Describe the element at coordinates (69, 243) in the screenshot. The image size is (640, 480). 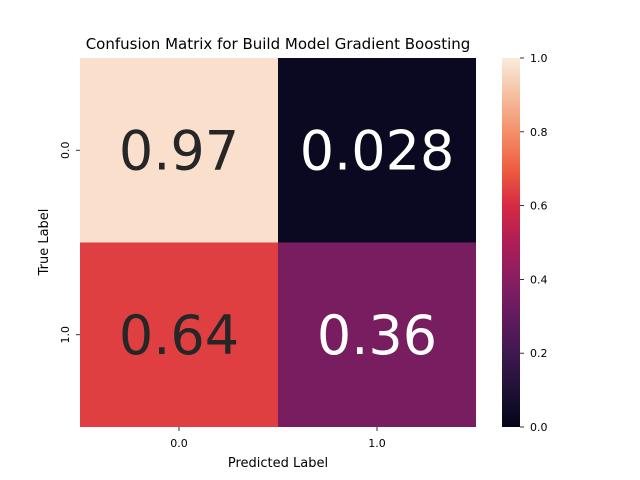
I see `y-axis-ticks: 0.0 1.0` at that location.